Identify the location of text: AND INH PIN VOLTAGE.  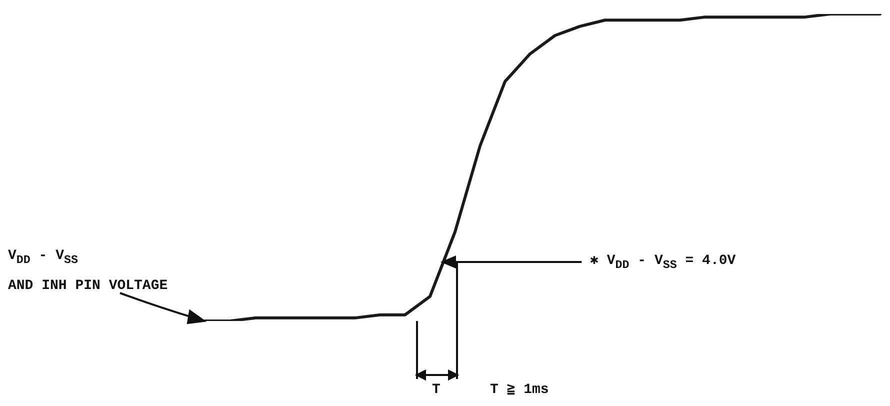
(88, 286).